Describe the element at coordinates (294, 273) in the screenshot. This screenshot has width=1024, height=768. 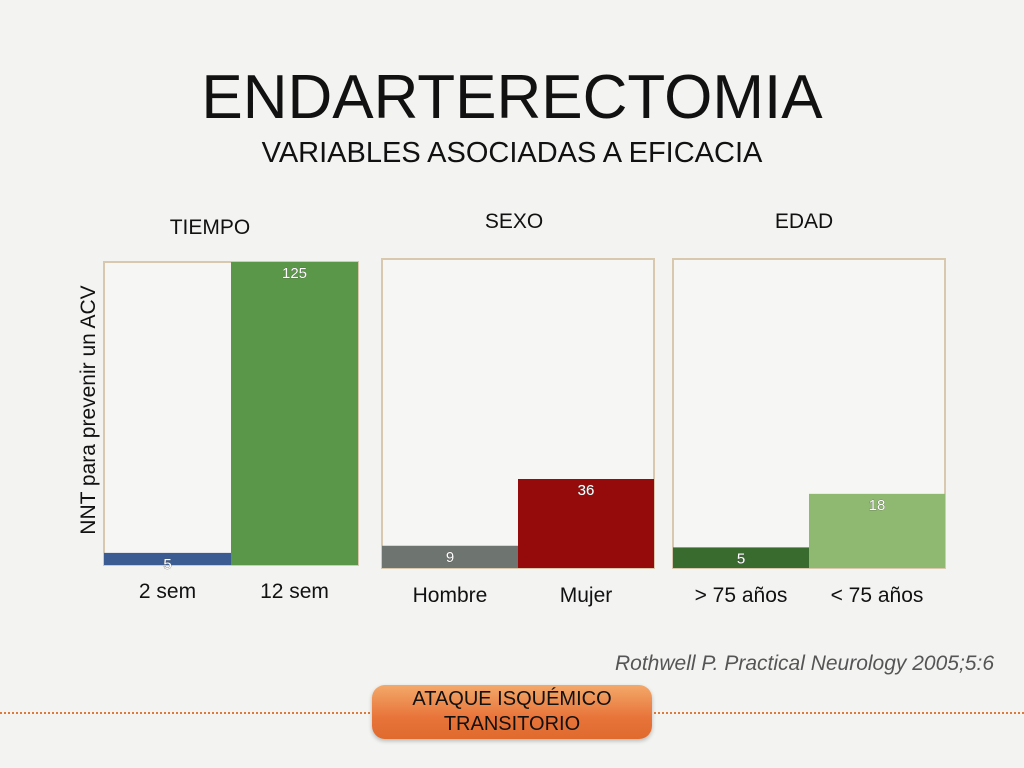
I see `data-label: 125` at that location.